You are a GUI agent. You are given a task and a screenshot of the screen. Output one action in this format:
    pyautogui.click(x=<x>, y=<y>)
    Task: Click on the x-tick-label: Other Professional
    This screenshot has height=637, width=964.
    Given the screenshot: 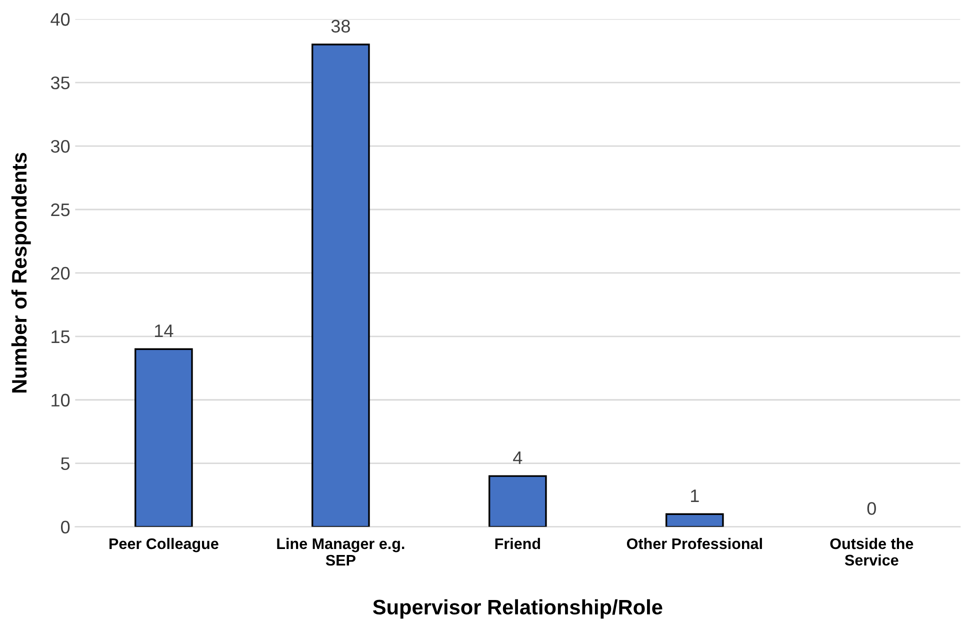 What is the action you would take?
    pyautogui.click(x=694, y=544)
    